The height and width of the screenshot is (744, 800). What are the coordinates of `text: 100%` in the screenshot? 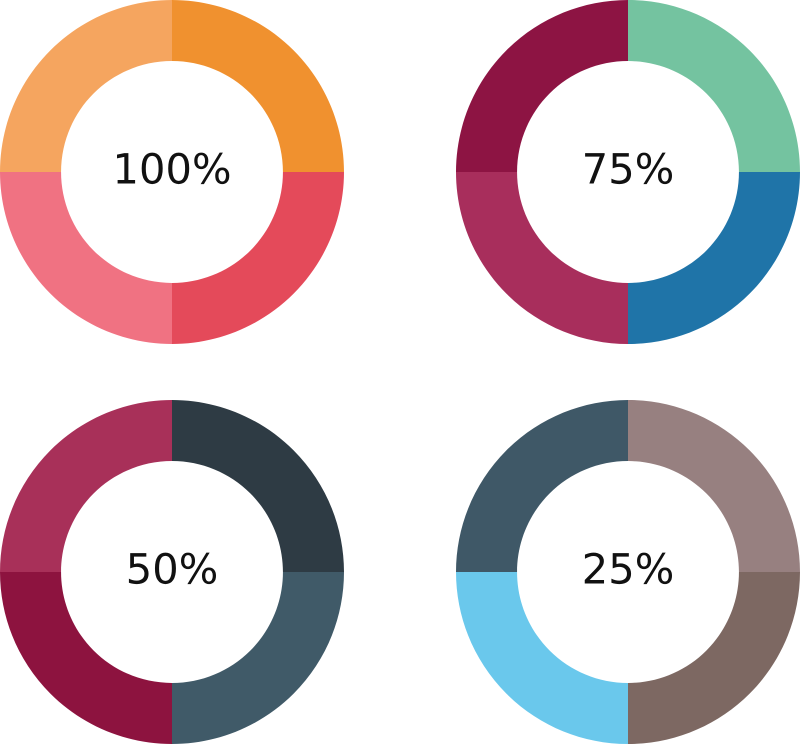 It's located at (173, 168).